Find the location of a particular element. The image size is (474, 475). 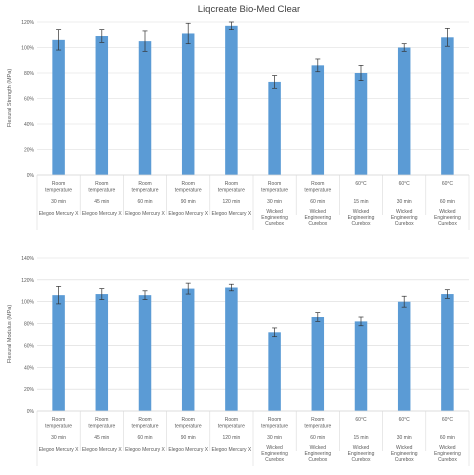

y-tick-label: 40% is located at coordinates (29, 368).